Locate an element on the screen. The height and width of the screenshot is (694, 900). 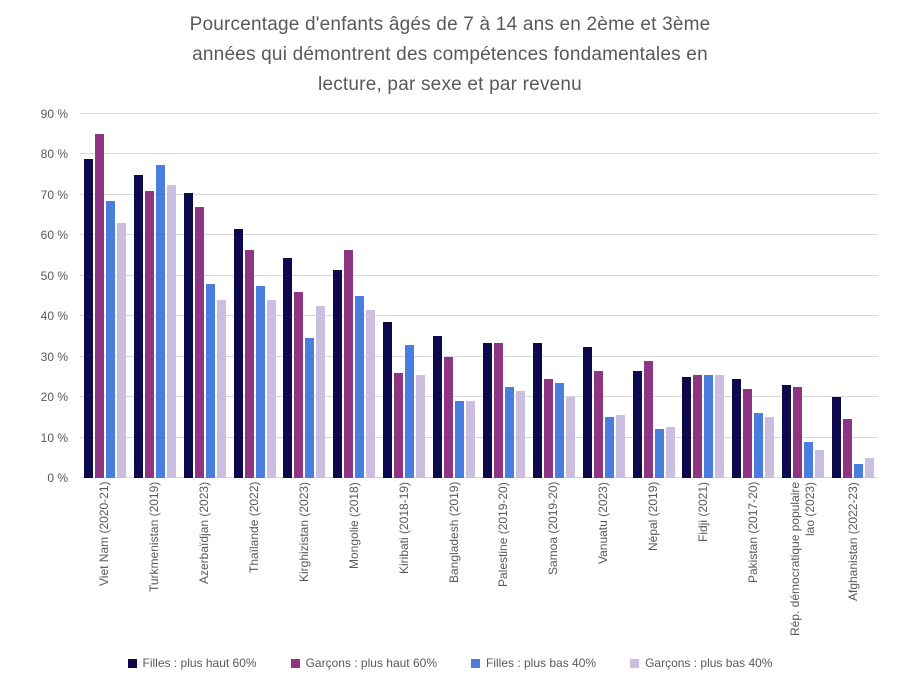
x-axis-label-slot: Kirghizistan (2023) is located at coordinates (305, 562).